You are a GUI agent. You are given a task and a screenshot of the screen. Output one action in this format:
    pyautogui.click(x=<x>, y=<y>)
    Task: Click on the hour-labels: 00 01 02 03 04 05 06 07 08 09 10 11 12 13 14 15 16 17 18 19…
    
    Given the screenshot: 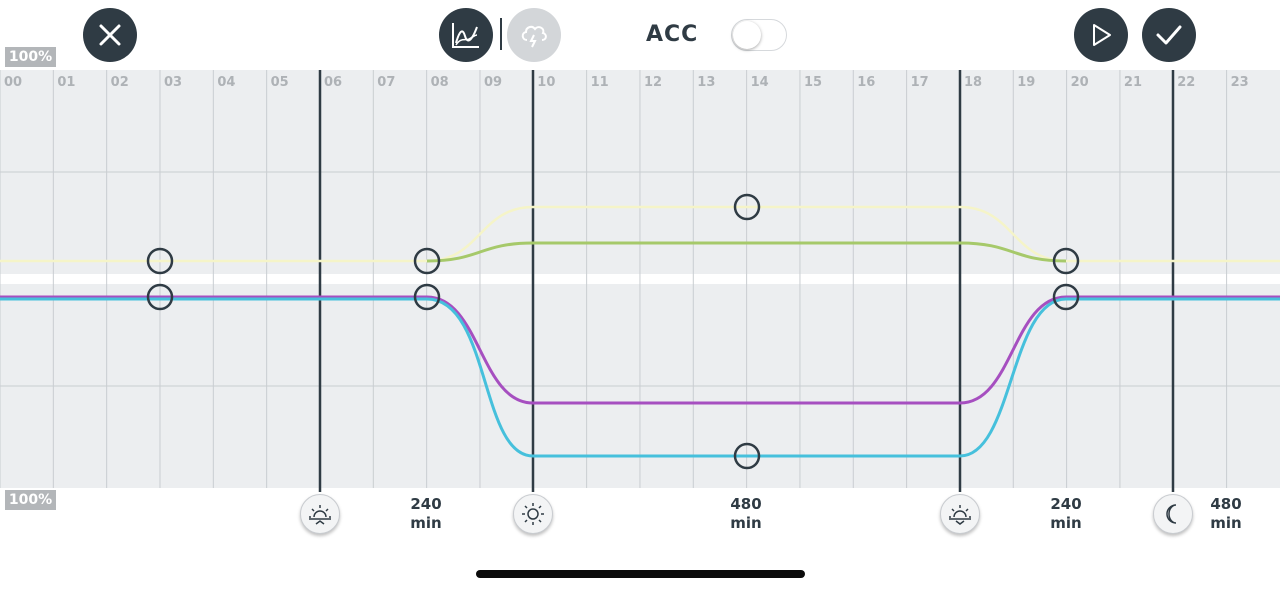 What is the action you would take?
    pyautogui.click(x=626, y=82)
    